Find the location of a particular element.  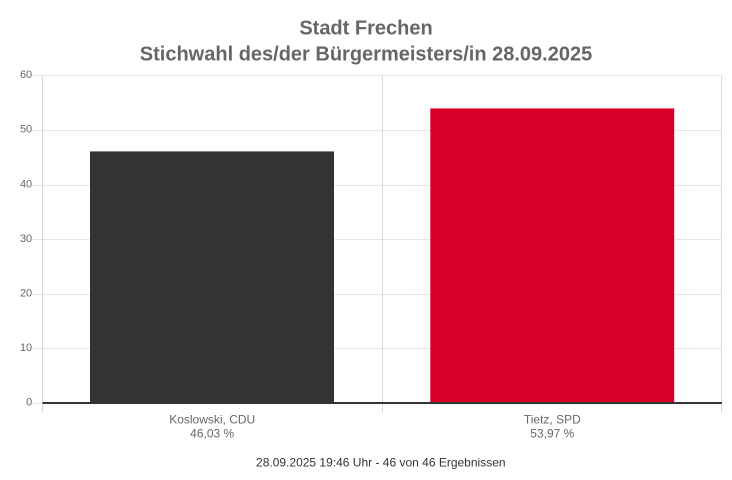

svg-text: Stadt Frechen is located at coordinates (365, 28).